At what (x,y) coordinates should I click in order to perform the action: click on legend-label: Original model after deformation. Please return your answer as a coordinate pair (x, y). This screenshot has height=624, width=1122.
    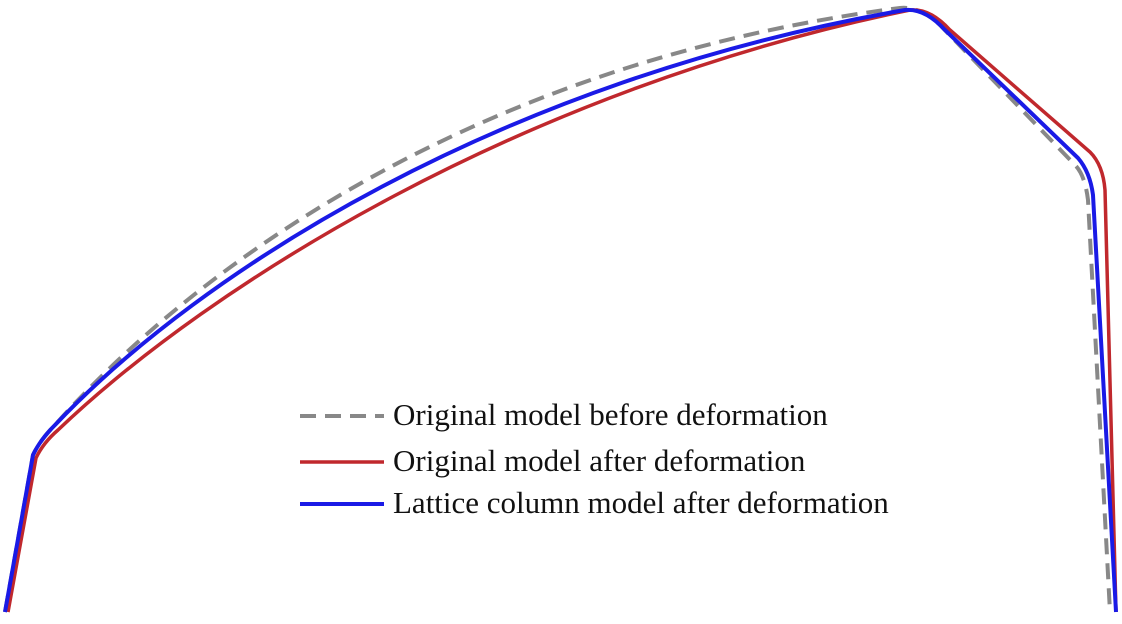
    Looking at the image, I should click on (599, 460).